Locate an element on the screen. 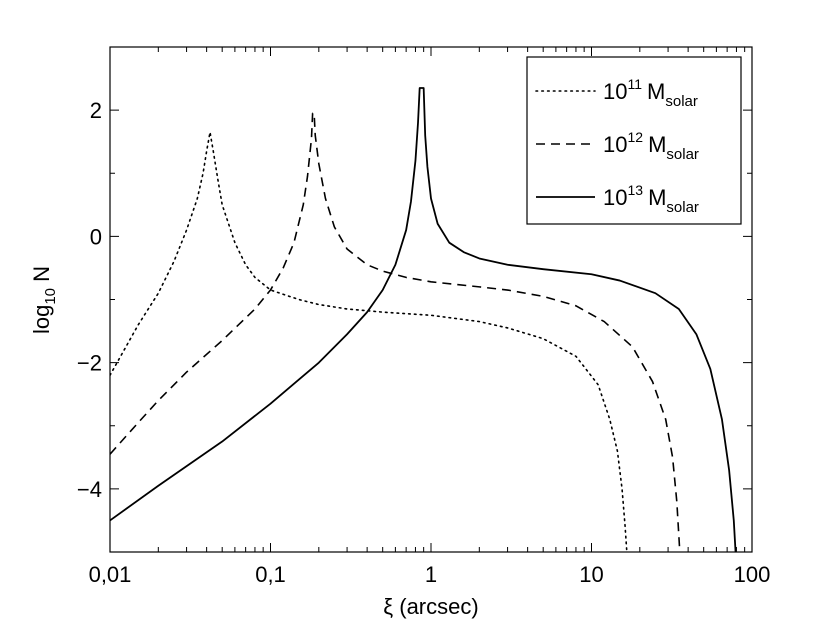 The height and width of the screenshot is (625, 830). legend-label-series-2: 1012 Msolar is located at coordinates (651, 146).